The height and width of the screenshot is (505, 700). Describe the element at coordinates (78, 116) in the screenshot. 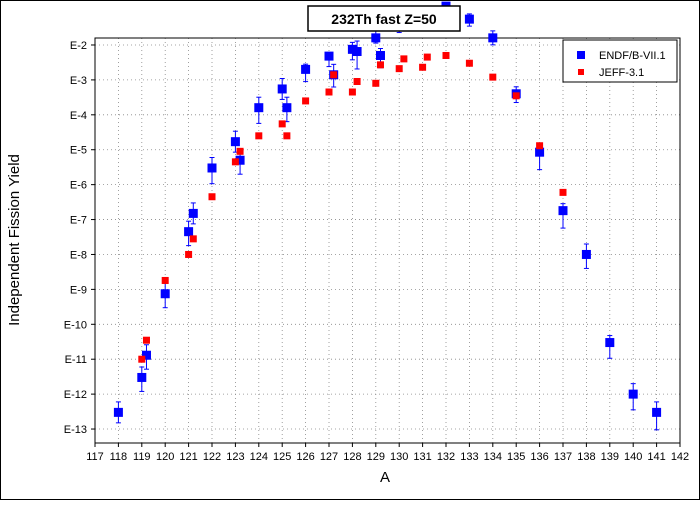

I see `y-tick-label: E-4` at that location.